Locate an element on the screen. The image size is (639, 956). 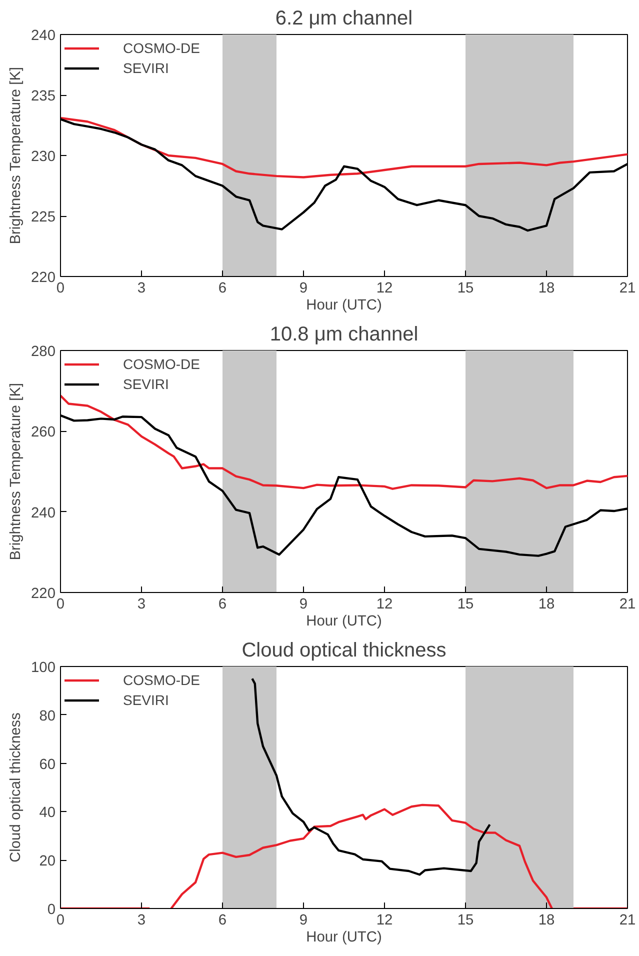
y-tick-label: 80 is located at coordinates (47, 716).